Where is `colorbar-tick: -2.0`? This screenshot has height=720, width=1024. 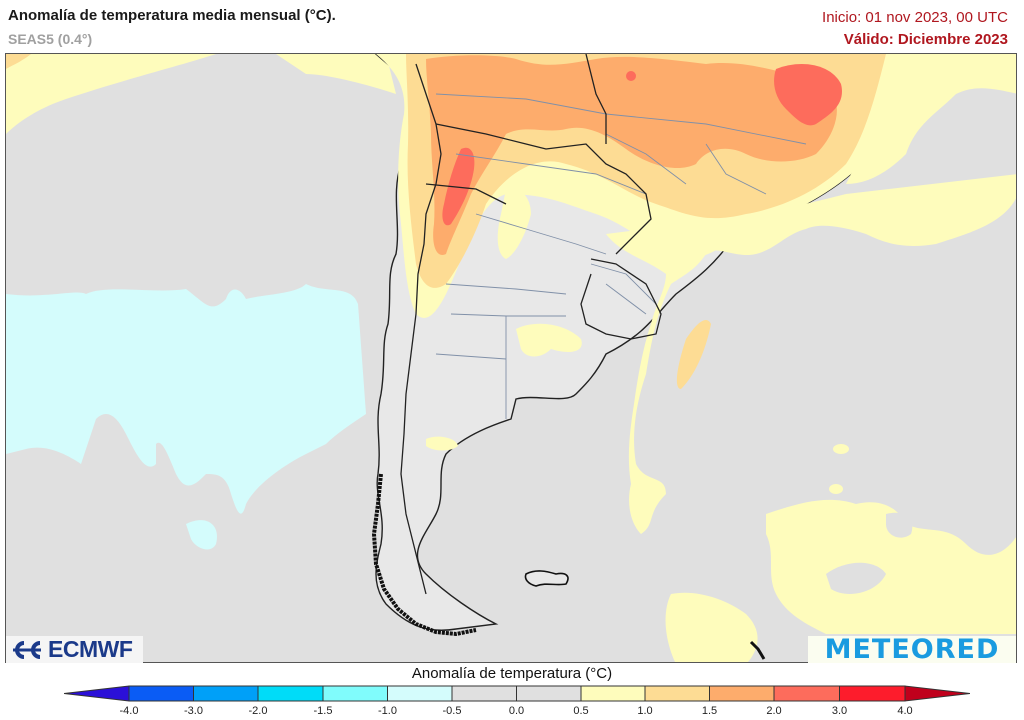
colorbar-tick: -2.0 is located at coordinates (258, 711).